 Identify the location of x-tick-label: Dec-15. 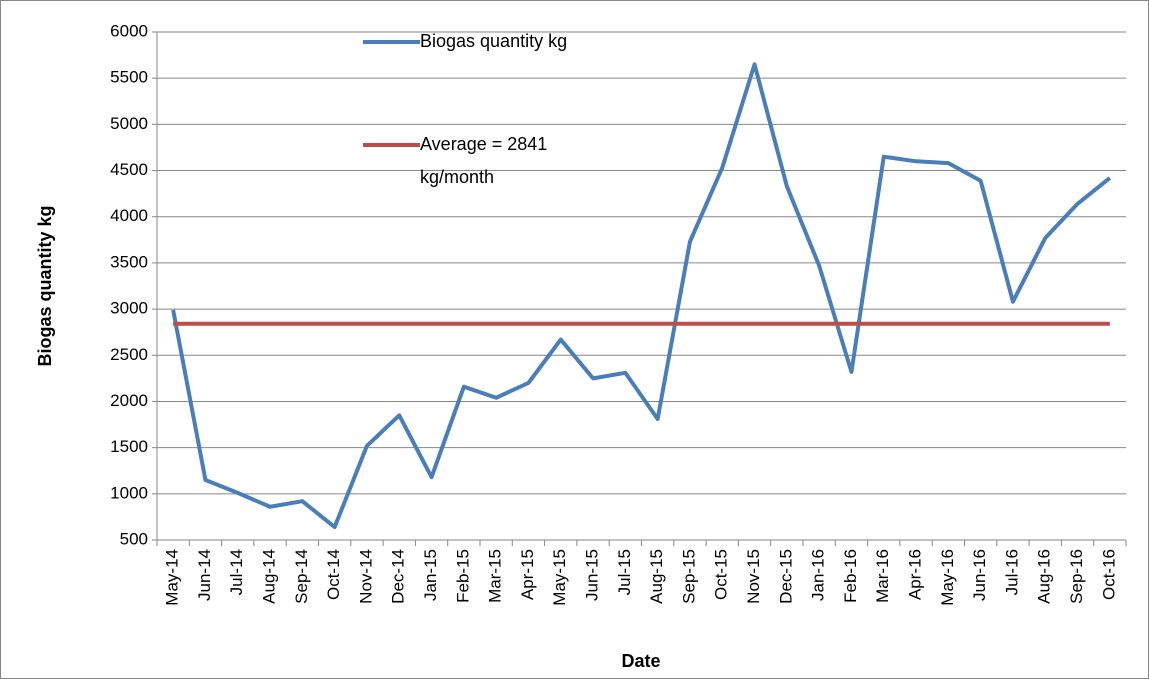
(785, 576).